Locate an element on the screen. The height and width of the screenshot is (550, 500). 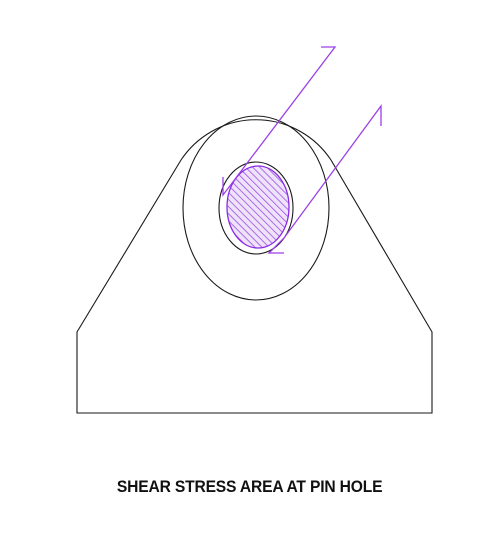
shear-area-hatched is located at coordinates (258, 207).